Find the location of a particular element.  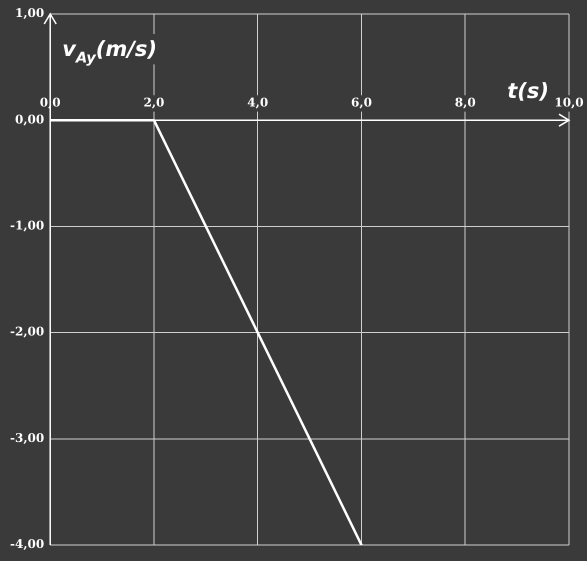

y-tick-label: -4,00 is located at coordinates (27, 544).